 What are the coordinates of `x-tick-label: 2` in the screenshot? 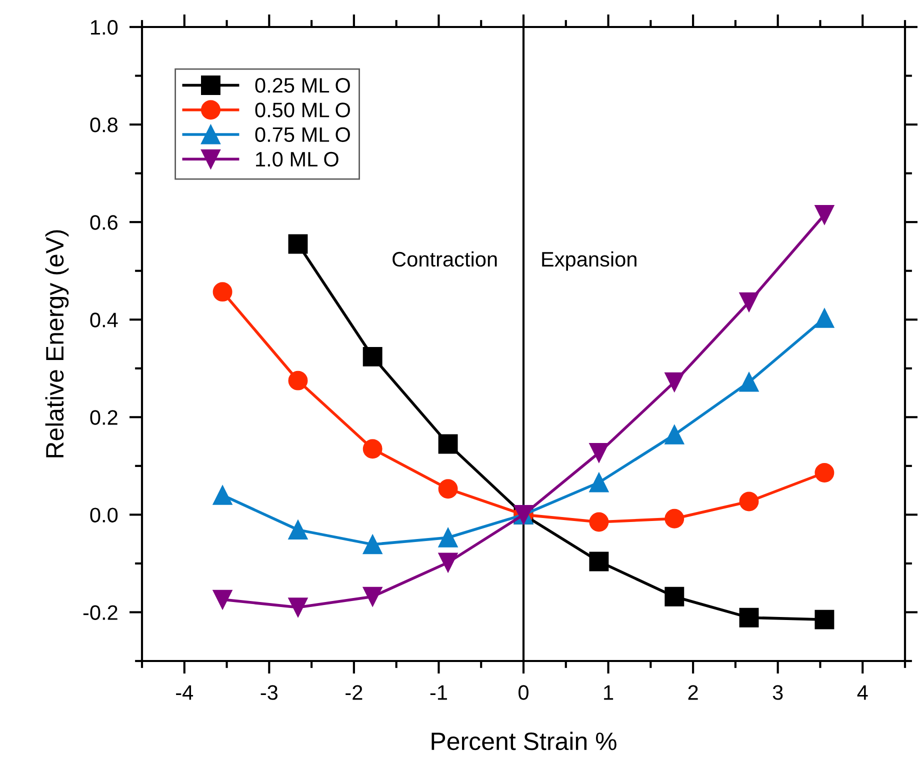 It's located at (693, 692).